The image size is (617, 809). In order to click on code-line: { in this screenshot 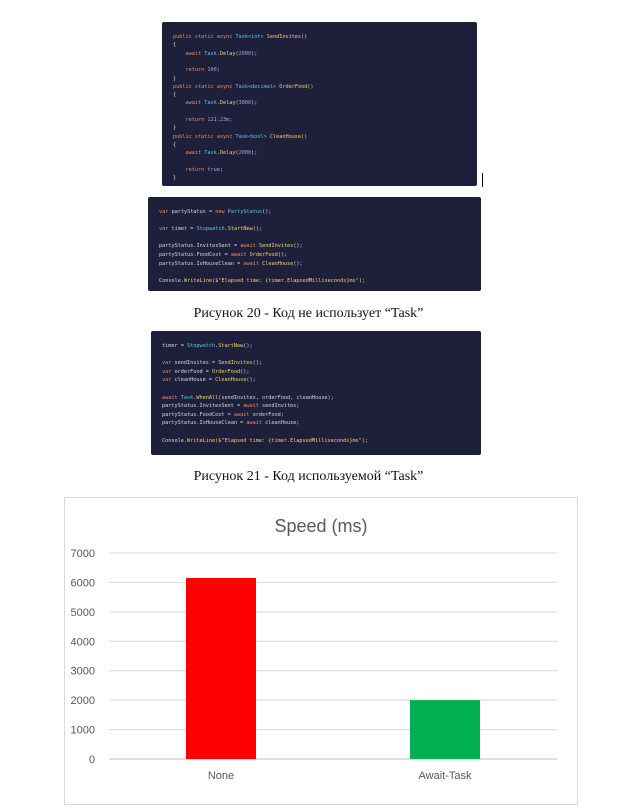, I will do `click(174, 45)`.